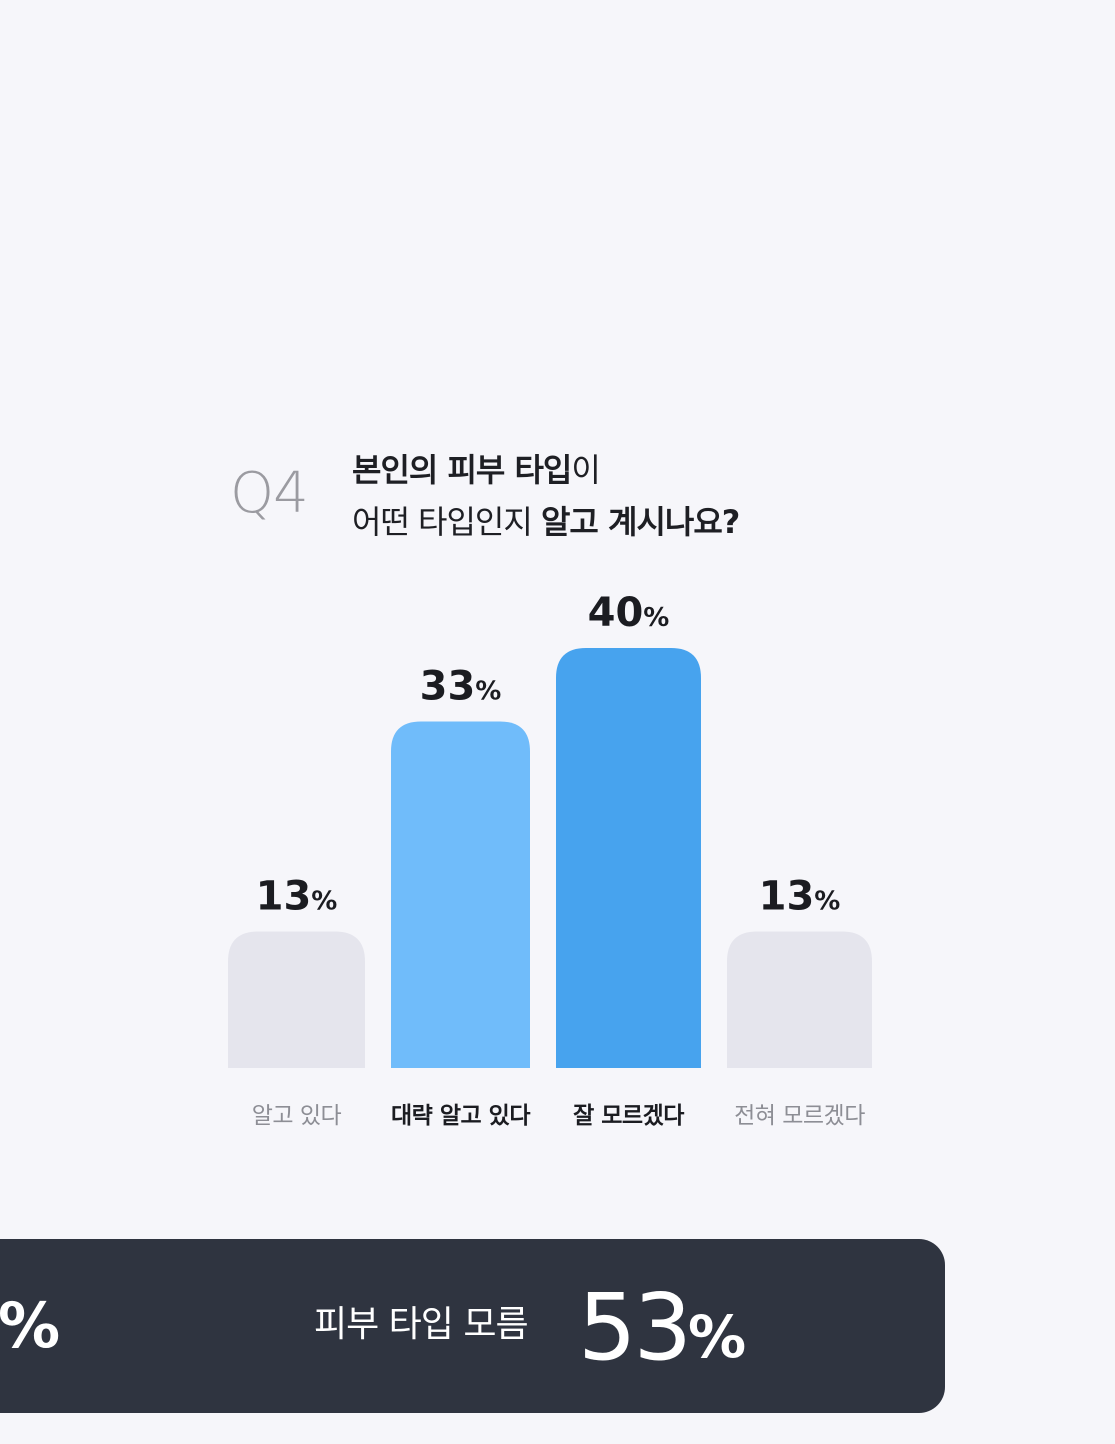 Image resolution: width=1115 pixels, height=1444 pixels. What do you see at coordinates (460, 1116) in the screenshot?
I see `category-label-2: 대략 알고 있다` at bounding box center [460, 1116].